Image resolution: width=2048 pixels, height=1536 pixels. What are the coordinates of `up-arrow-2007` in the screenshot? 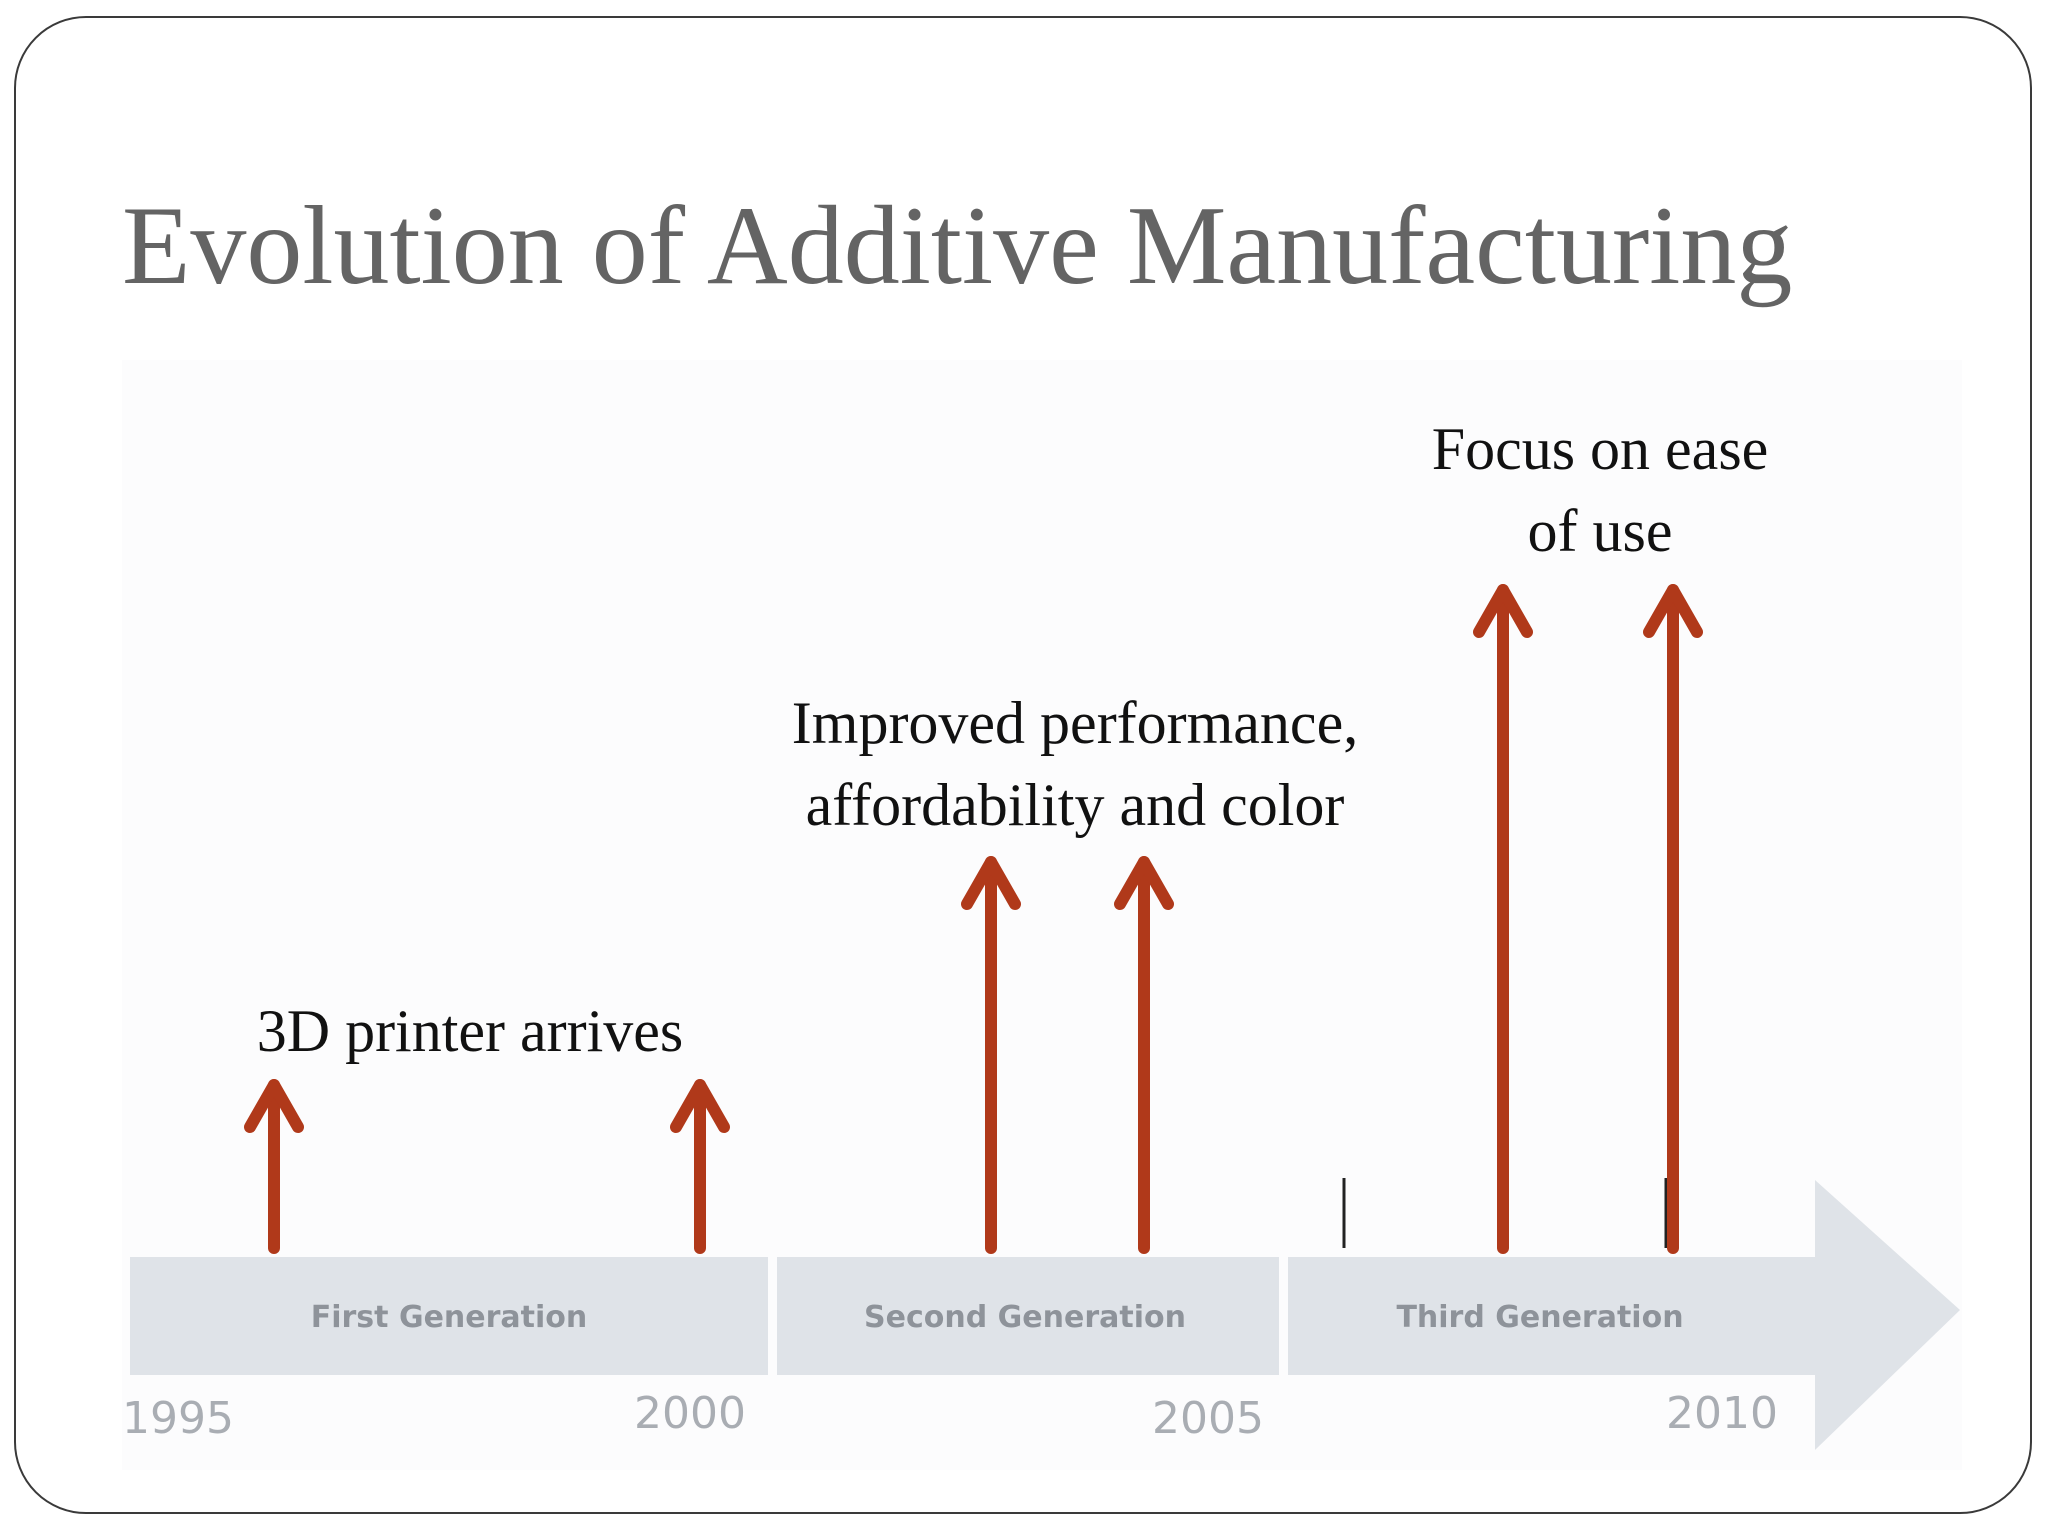 It's located at (1503, 919).